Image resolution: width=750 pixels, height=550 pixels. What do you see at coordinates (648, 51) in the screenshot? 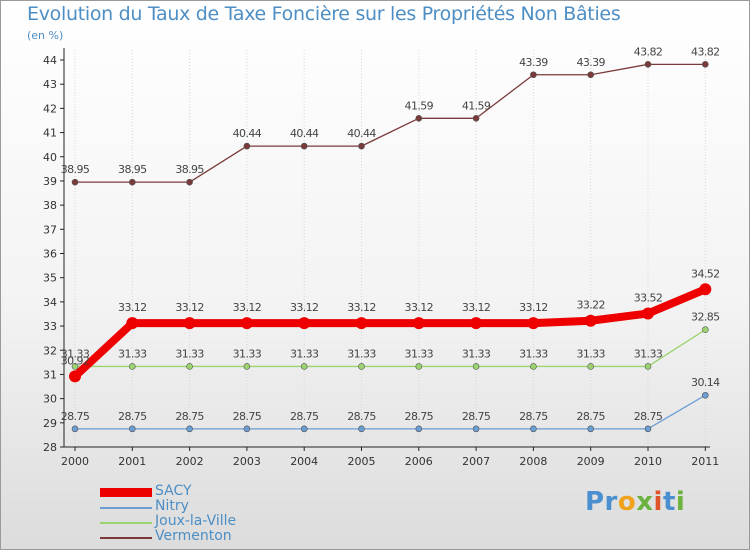
I see `data-label: 43.82` at bounding box center [648, 51].